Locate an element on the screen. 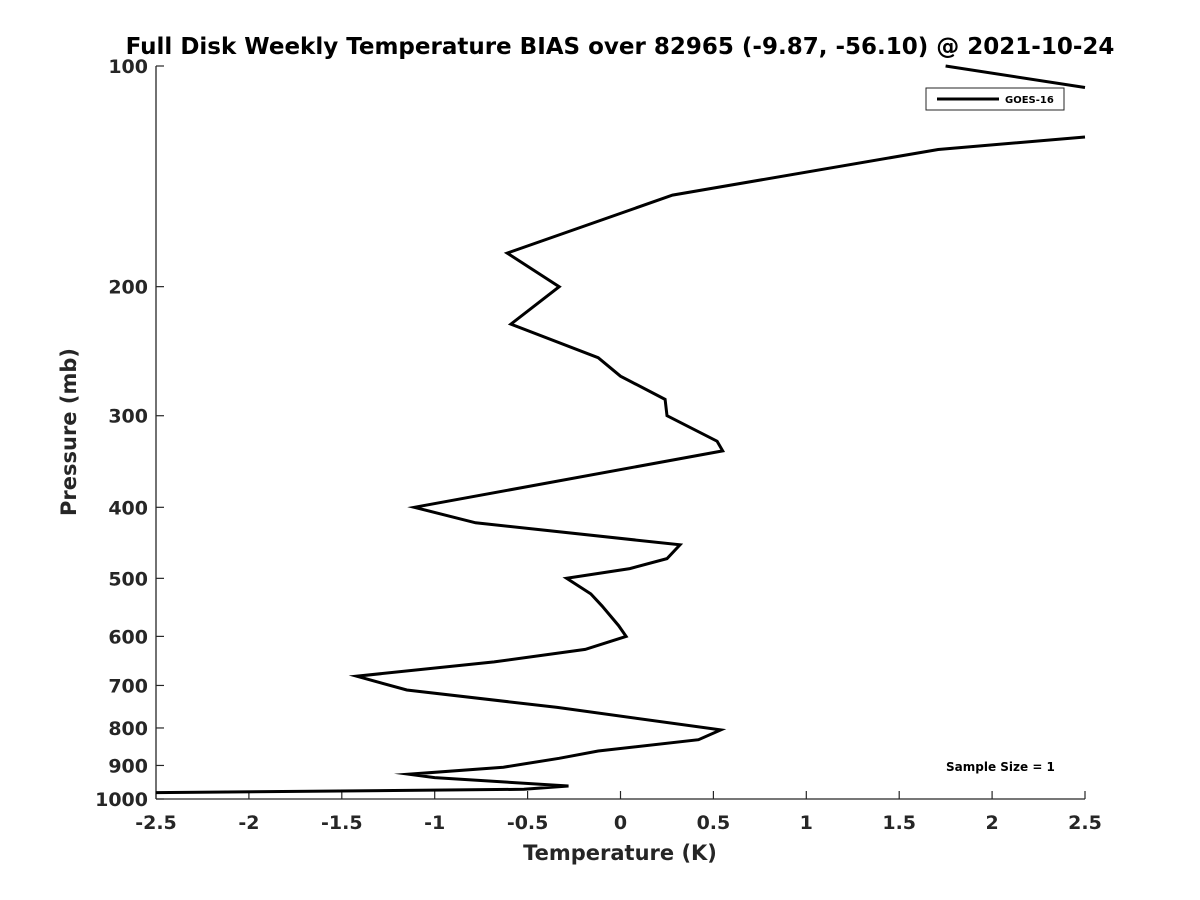 Image resolution: width=1200 pixels, height=900 pixels. legend-label-goes-16: GOES-16 is located at coordinates (1029, 100).